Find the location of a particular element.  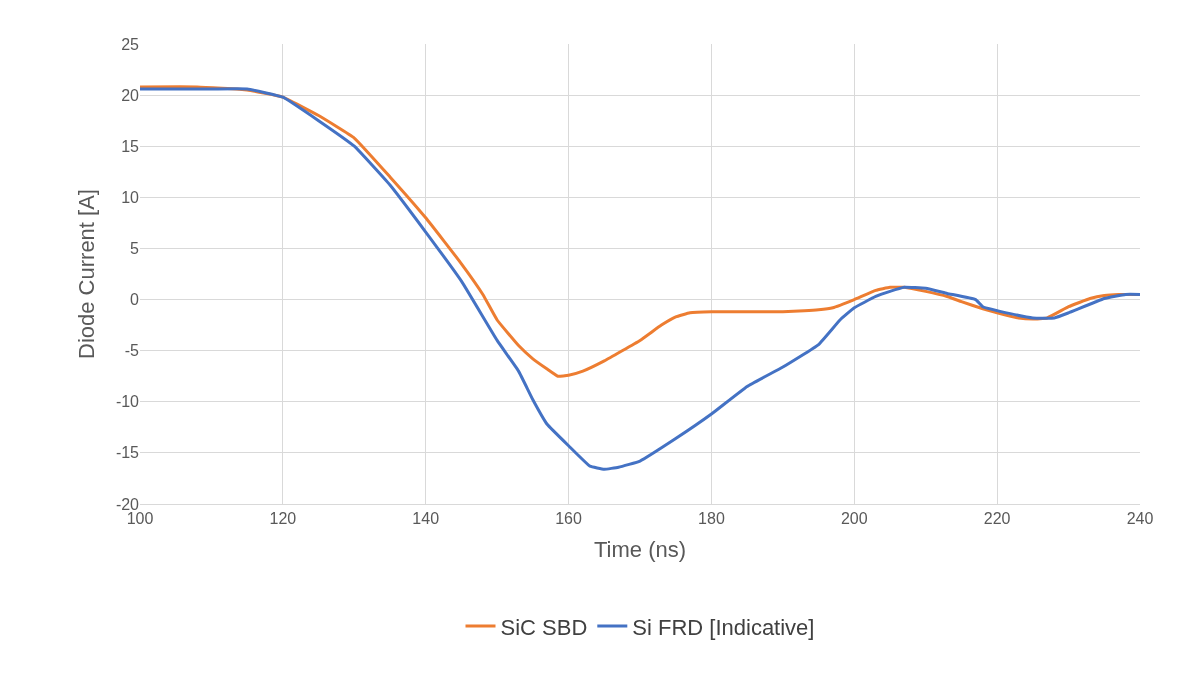

y-tick-label: 25 is located at coordinates (130, 44).